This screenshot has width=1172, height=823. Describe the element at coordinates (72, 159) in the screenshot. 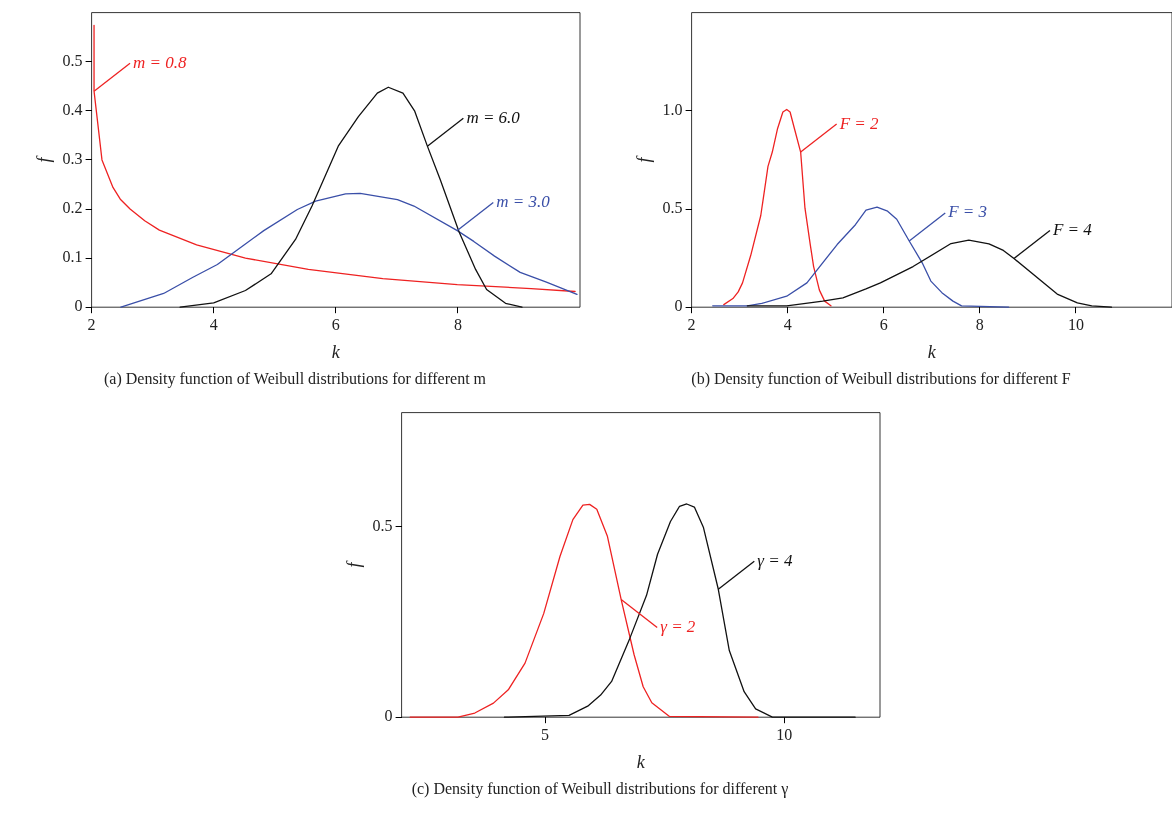

I see `y-tick-label: 0.3` at that location.